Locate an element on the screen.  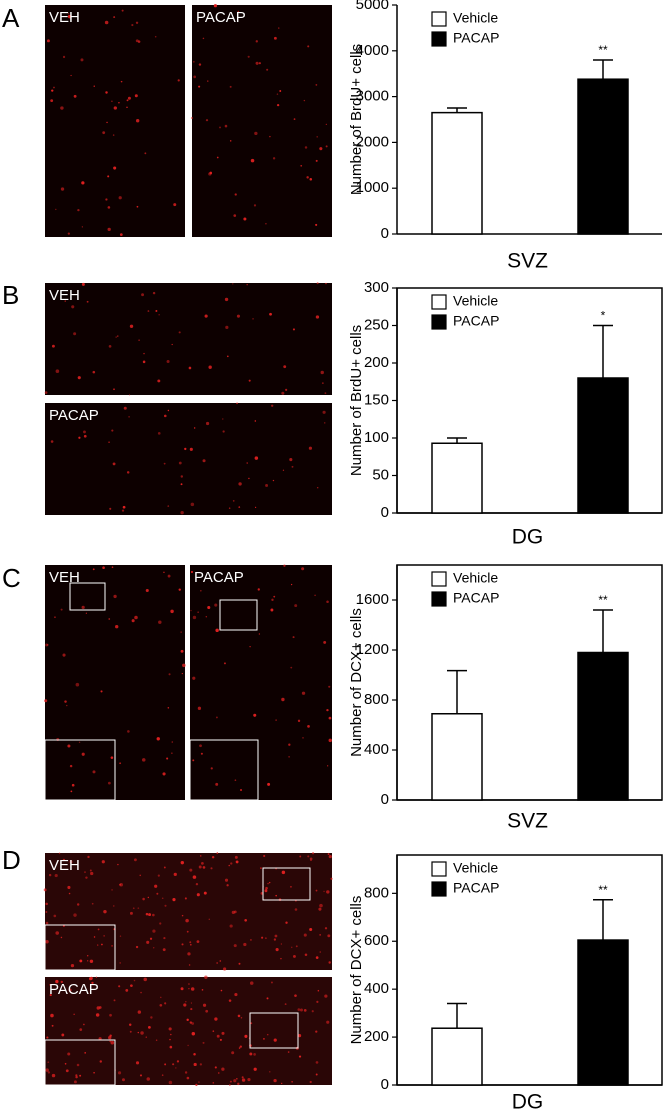
y-tick-label: 0 is located at coordinates (385, 233).